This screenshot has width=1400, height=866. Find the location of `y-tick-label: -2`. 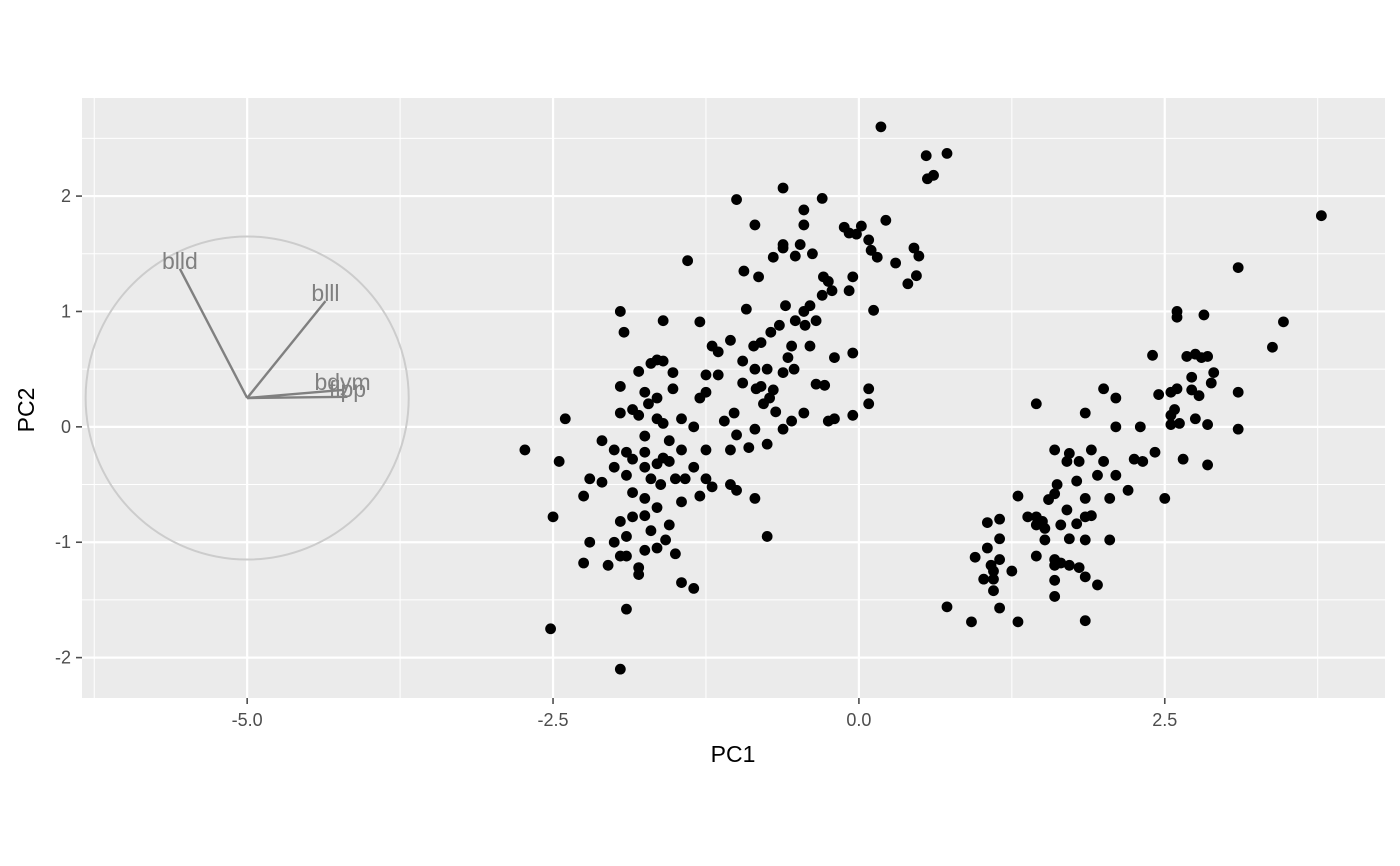

y-tick-label: -2 is located at coordinates (63, 658).